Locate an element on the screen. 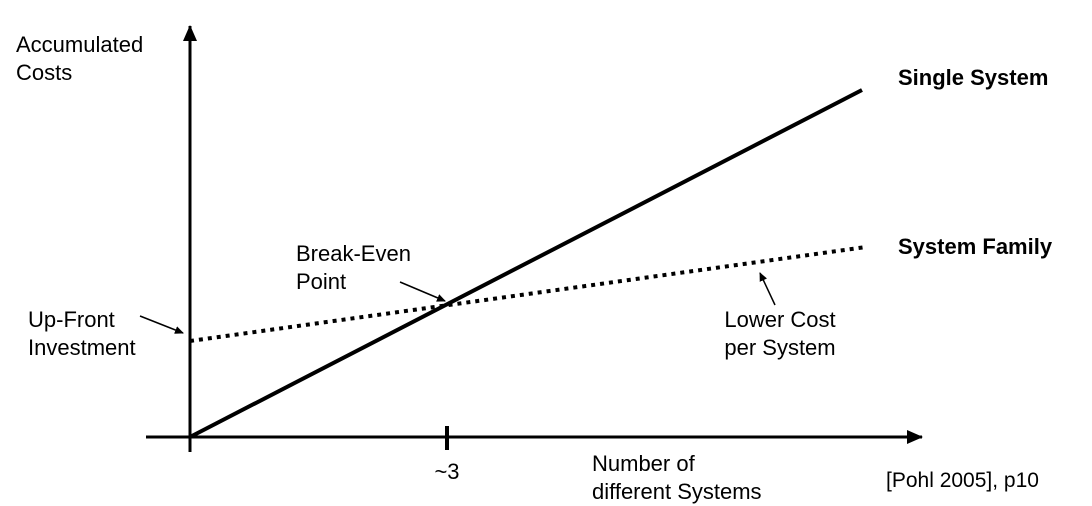 The width and height of the screenshot is (1092, 506). system-family-line is located at coordinates (528, 294).